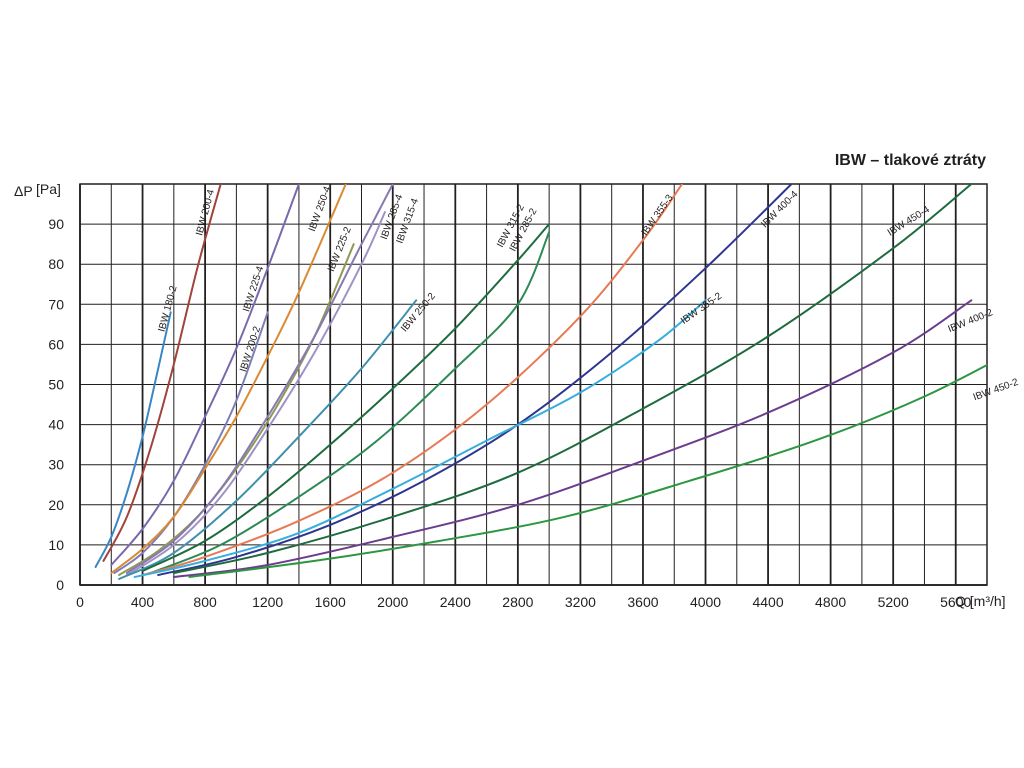 Image resolution: width=1024 pixels, height=768 pixels. Describe the element at coordinates (330, 602) in the screenshot. I see `x-tick-label: 1600` at that location.